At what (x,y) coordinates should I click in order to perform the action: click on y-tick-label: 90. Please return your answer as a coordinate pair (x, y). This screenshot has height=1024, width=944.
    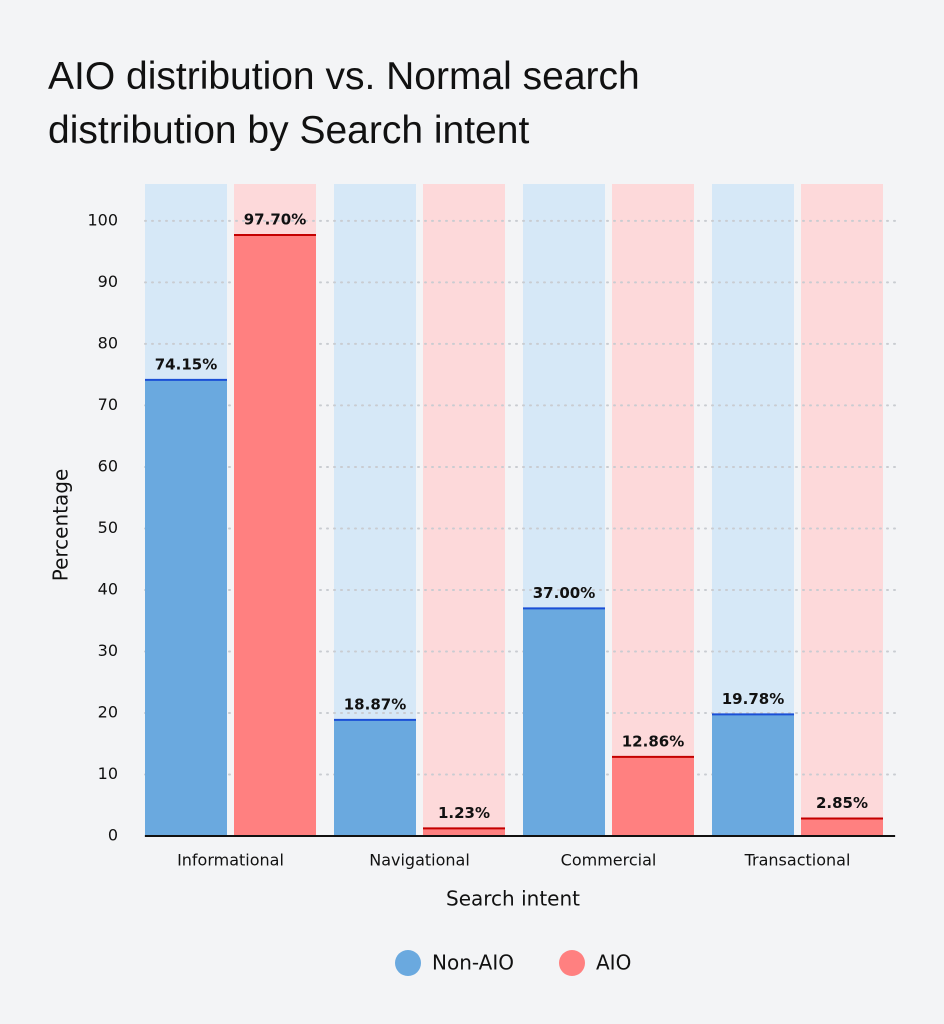
    Looking at the image, I should click on (108, 281).